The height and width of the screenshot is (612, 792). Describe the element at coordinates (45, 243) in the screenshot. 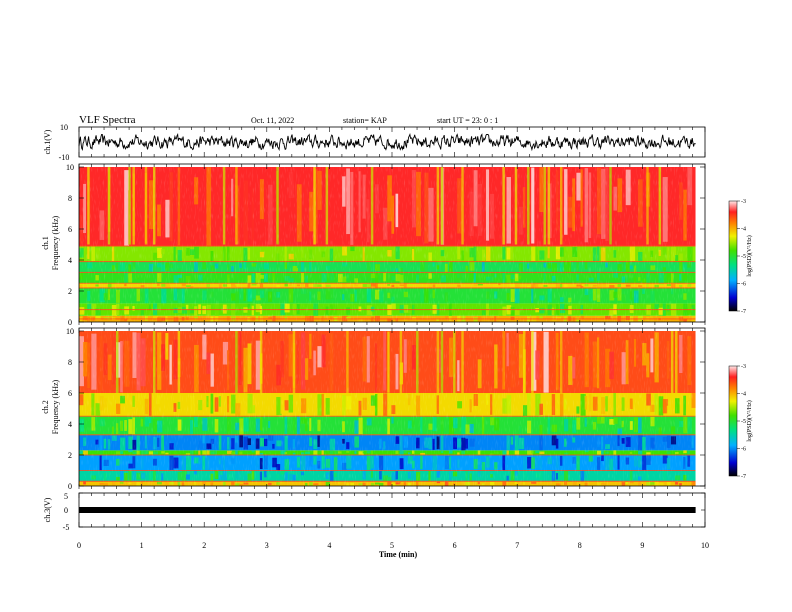

I see `ch1-spectrogram-ylabel-line1: ch.1` at that location.